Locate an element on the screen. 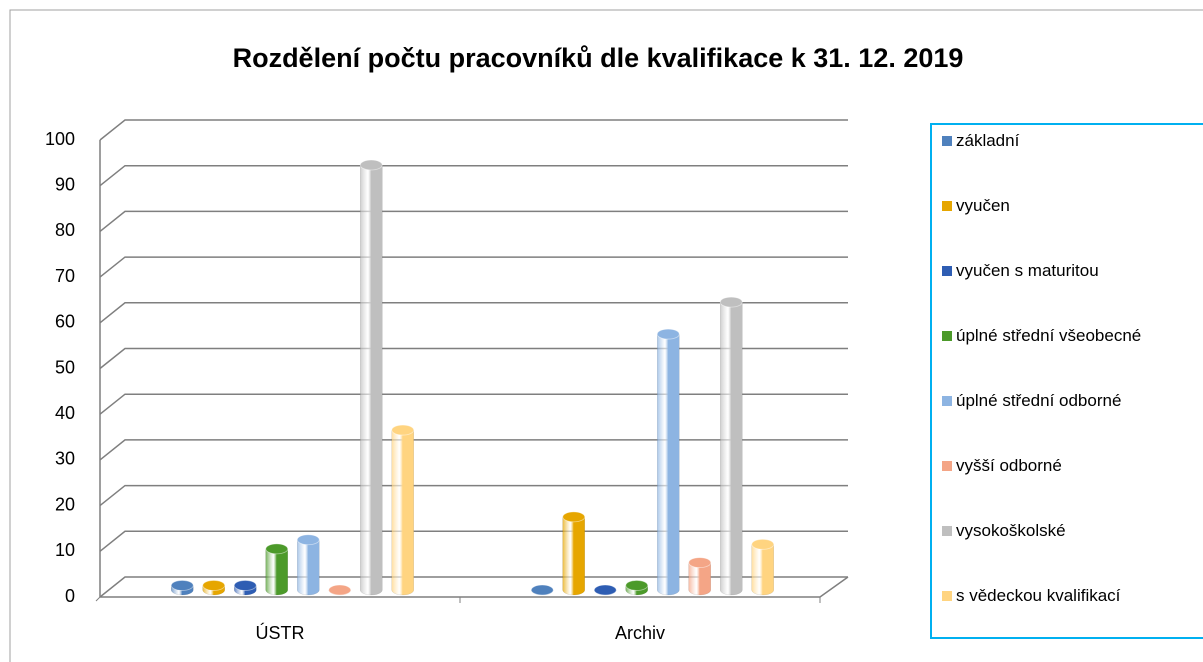 Image resolution: width=1203 pixels, height=662 pixels. legend-label: vysokoškolské is located at coordinates (1011, 530).